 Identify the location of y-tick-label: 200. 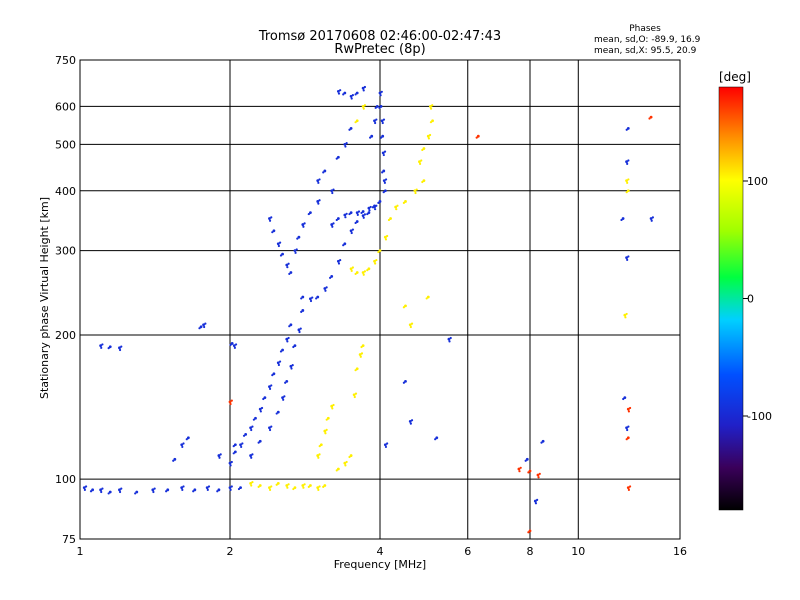
(65, 335).